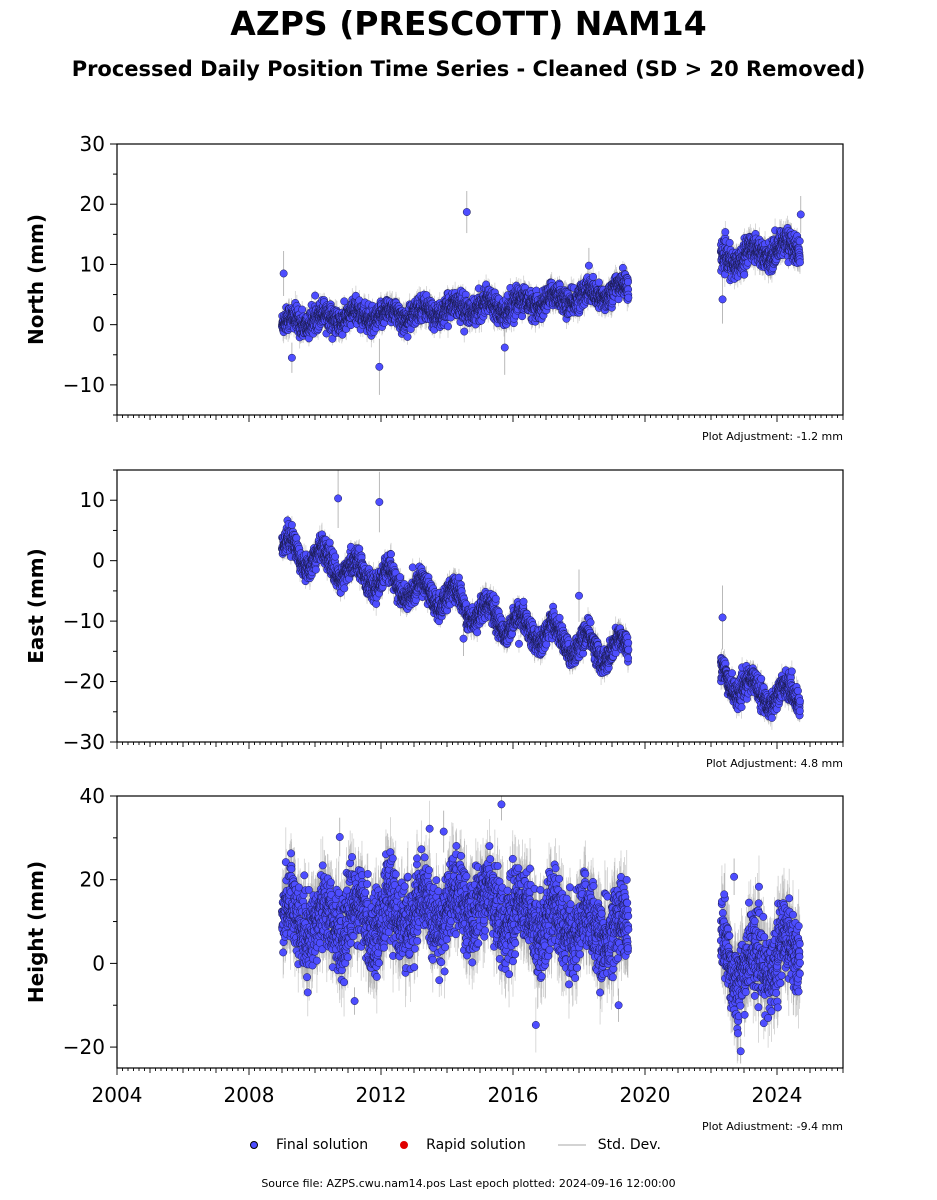 The width and height of the screenshot is (937, 1200). I want to click on final-solution-points, so click(541, 289).